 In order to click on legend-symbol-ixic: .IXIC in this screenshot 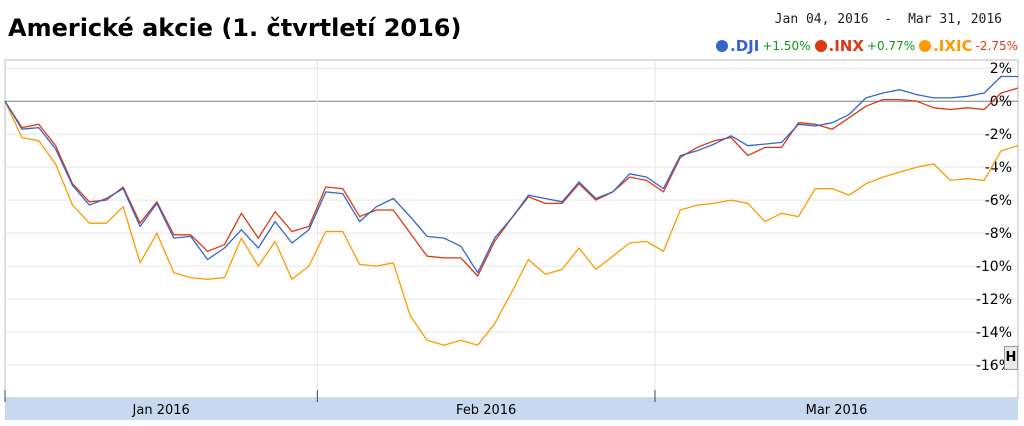, I will do `click(953, 46)`.